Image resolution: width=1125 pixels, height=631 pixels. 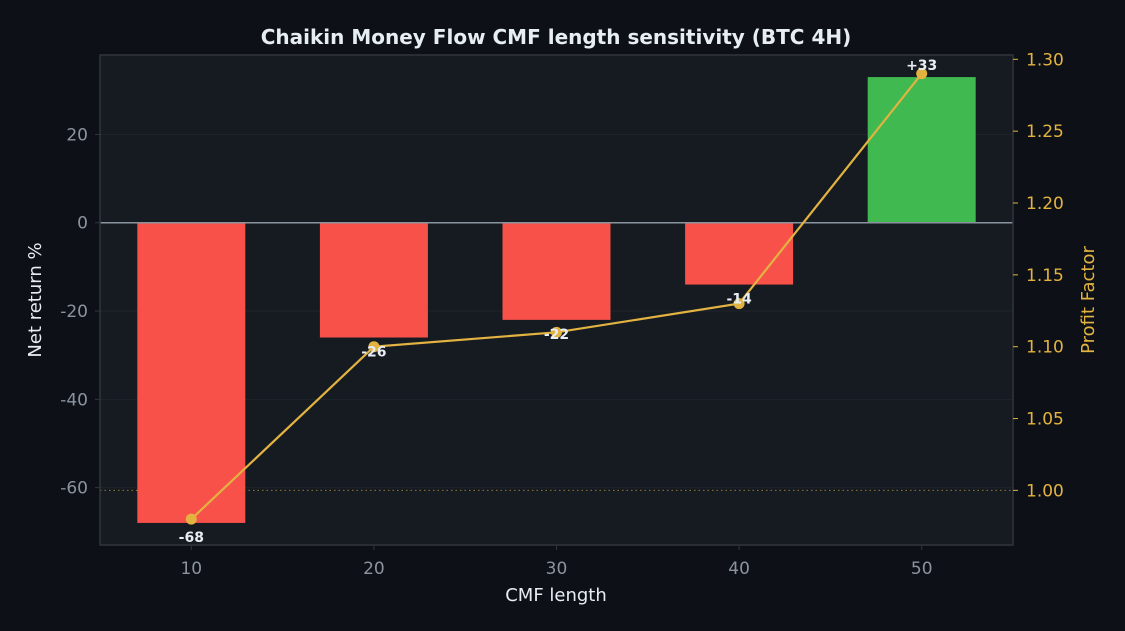 What do you see at coordinates (1045, 204) in the screenshot?
I see `y2-tick-label: 1.20` at bounding box center [1045, 204].